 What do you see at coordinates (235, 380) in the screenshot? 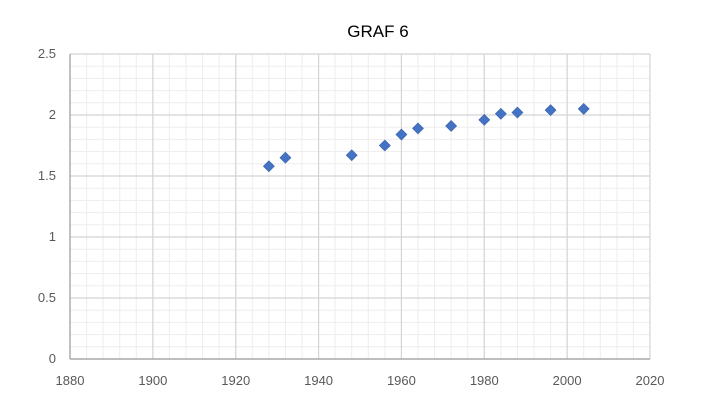
I see `x-tick-label: 1920` at bounding box center [235, 380].